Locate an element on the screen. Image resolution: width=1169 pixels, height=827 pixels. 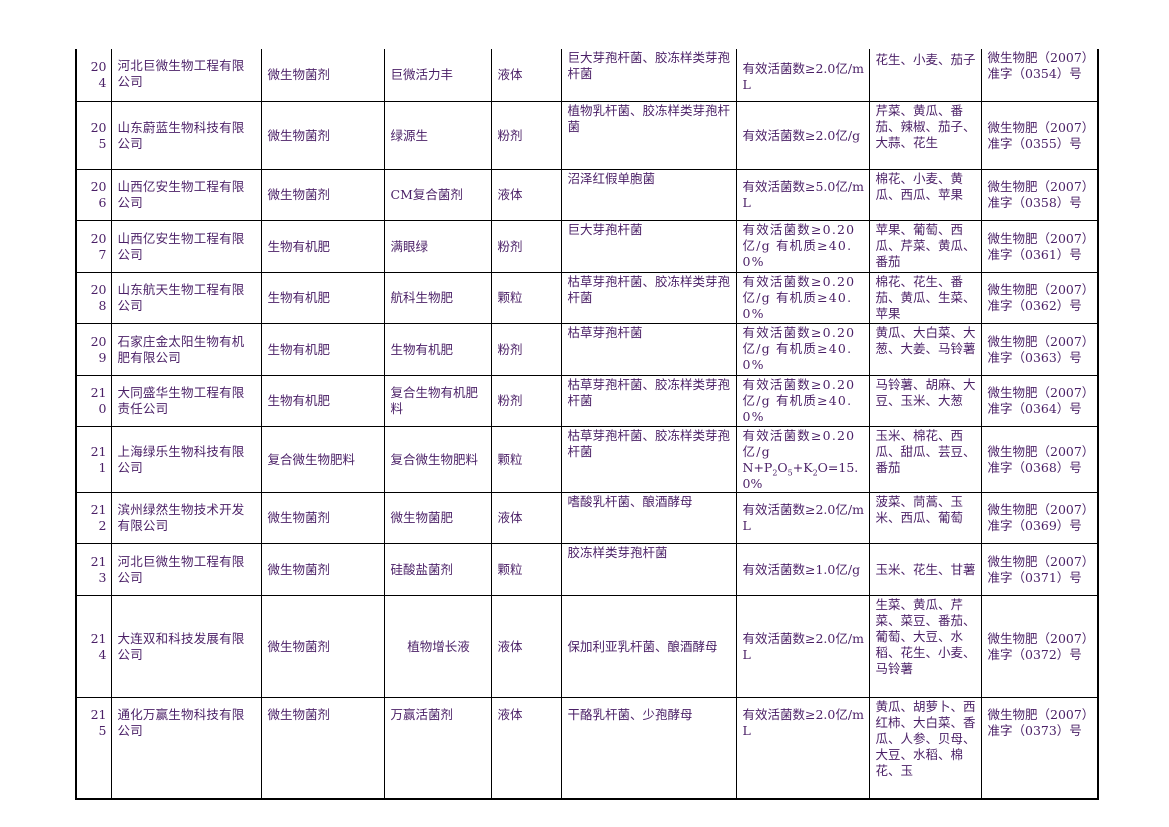
strain: 巨大芽孢杆菌 is located at coordinates (648, 246).